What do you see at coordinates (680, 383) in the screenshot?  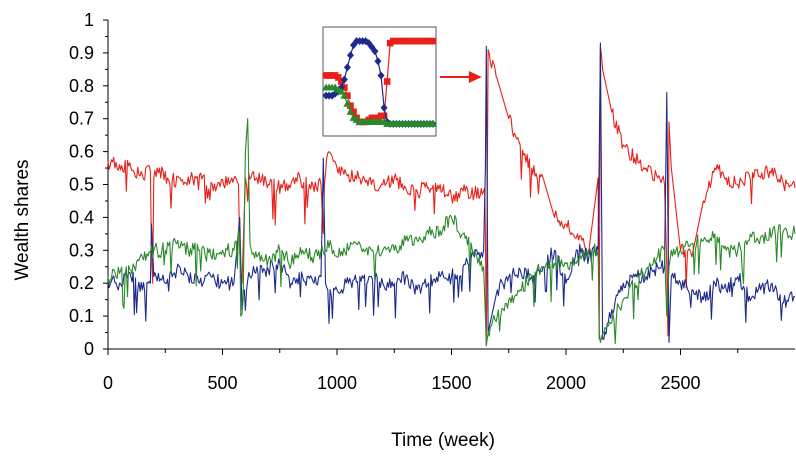 I see `x-tick-label: 2500` at bounding box center [680, 383].